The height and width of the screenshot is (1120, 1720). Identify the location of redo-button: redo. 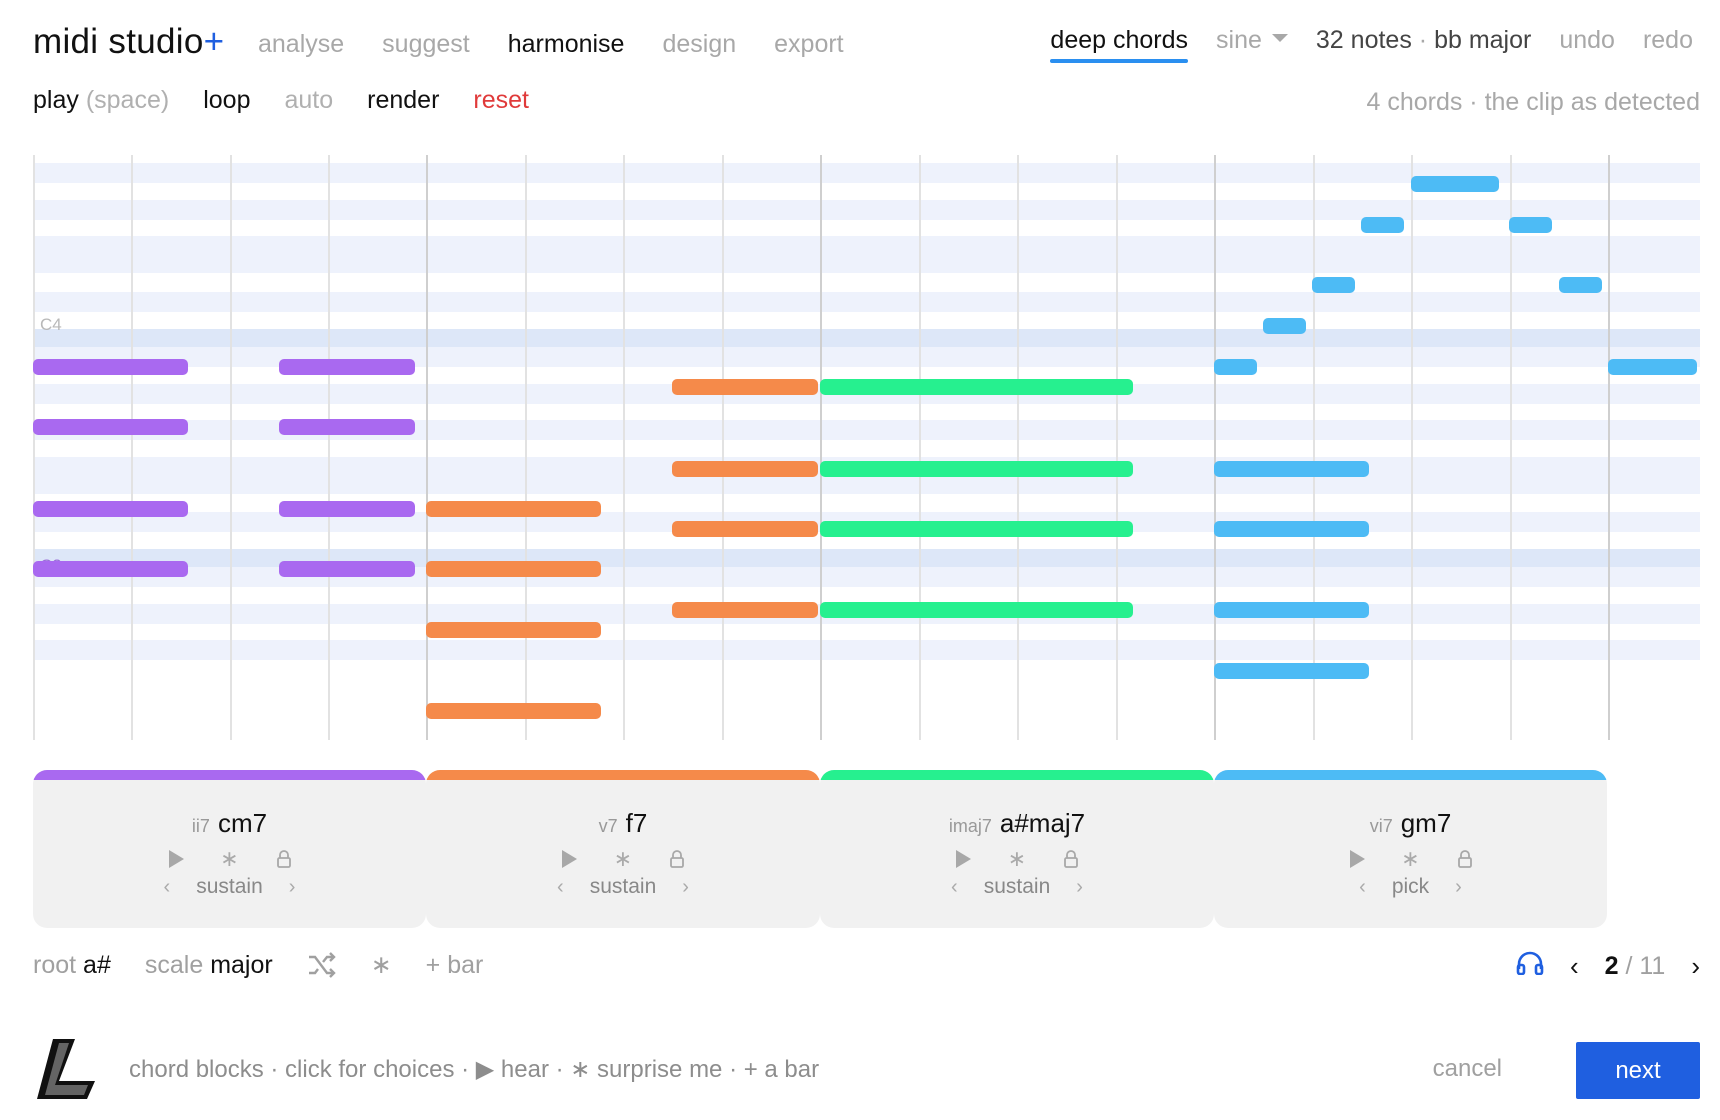
(1667, 40).